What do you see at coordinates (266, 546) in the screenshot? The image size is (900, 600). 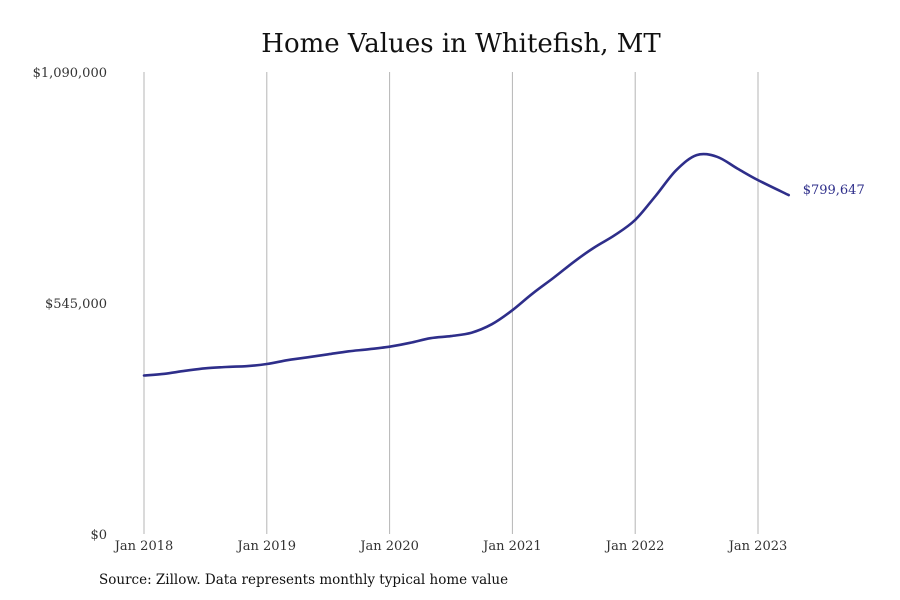 I see `x-tick-label: Jan 2019` at bounding box center [266, 546].